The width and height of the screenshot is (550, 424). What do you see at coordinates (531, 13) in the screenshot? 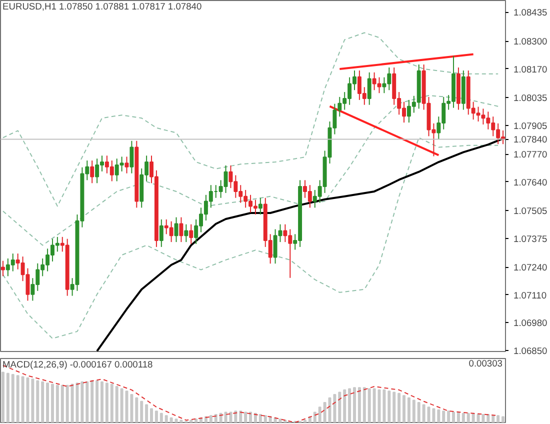
I see `y-tick-label: 1.08435` at bounding box center [531, 13].